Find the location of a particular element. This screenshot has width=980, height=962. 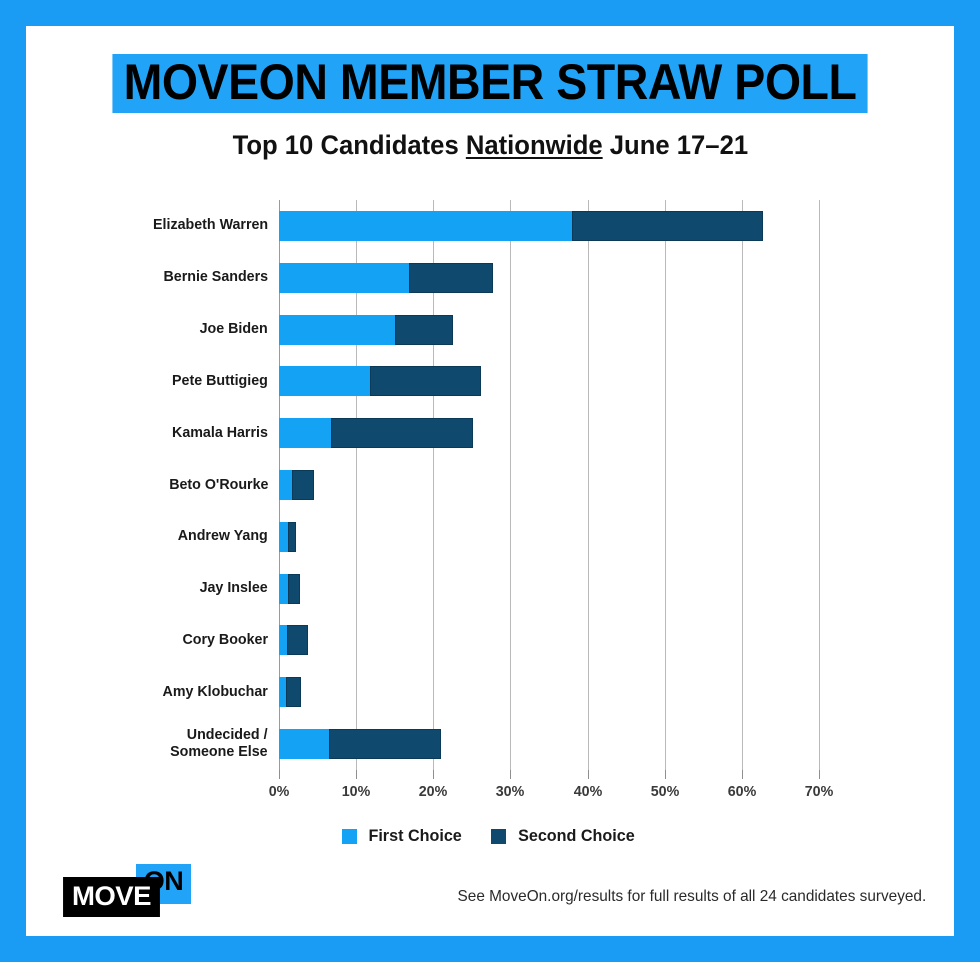

category-label-line: Pete Buttigieg is located at coordinates (220, 380).